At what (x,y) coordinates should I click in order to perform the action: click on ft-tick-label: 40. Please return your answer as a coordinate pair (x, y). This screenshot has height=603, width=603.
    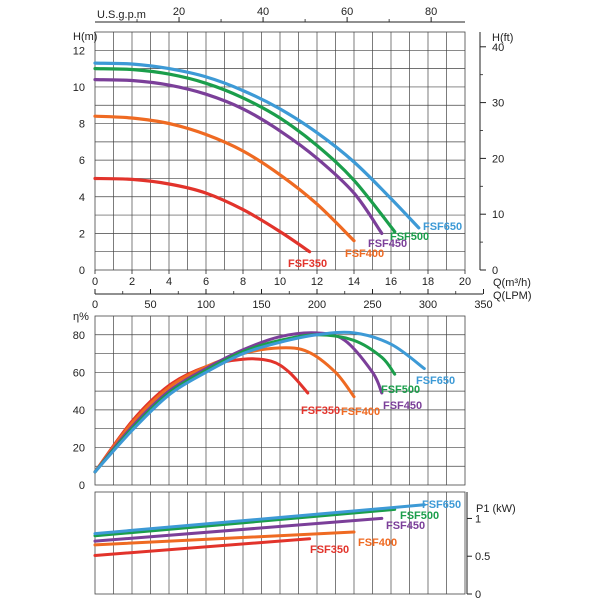
    Looking at the image, I should click on (498, 48).